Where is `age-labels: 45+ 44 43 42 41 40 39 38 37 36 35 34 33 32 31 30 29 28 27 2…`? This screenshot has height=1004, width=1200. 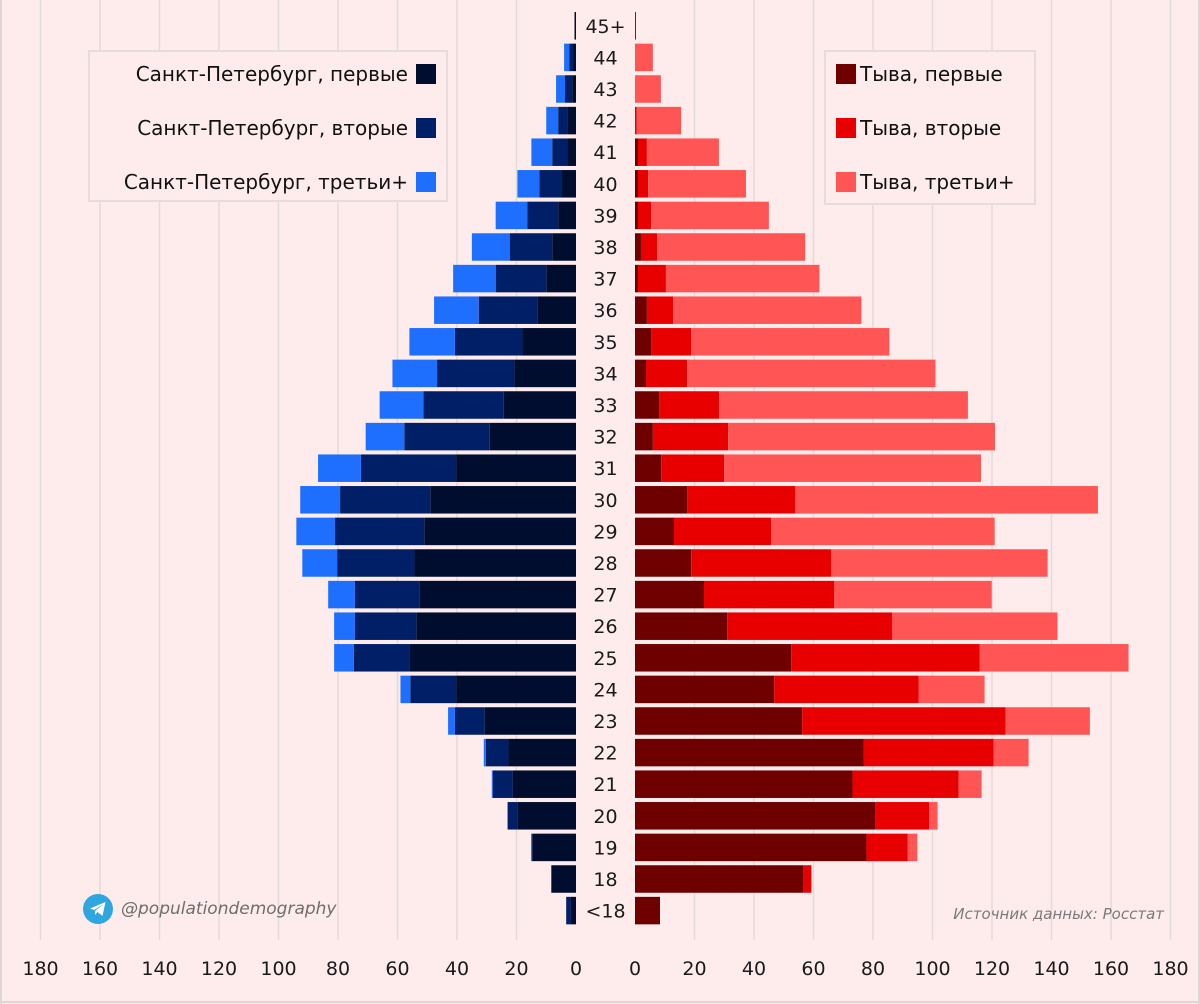 age-labels: 45+ 44 43 42 41 40 39 38 37 36 35 34 33 32 31 30 29 28 27 2… is located at coordinates (605, 469).